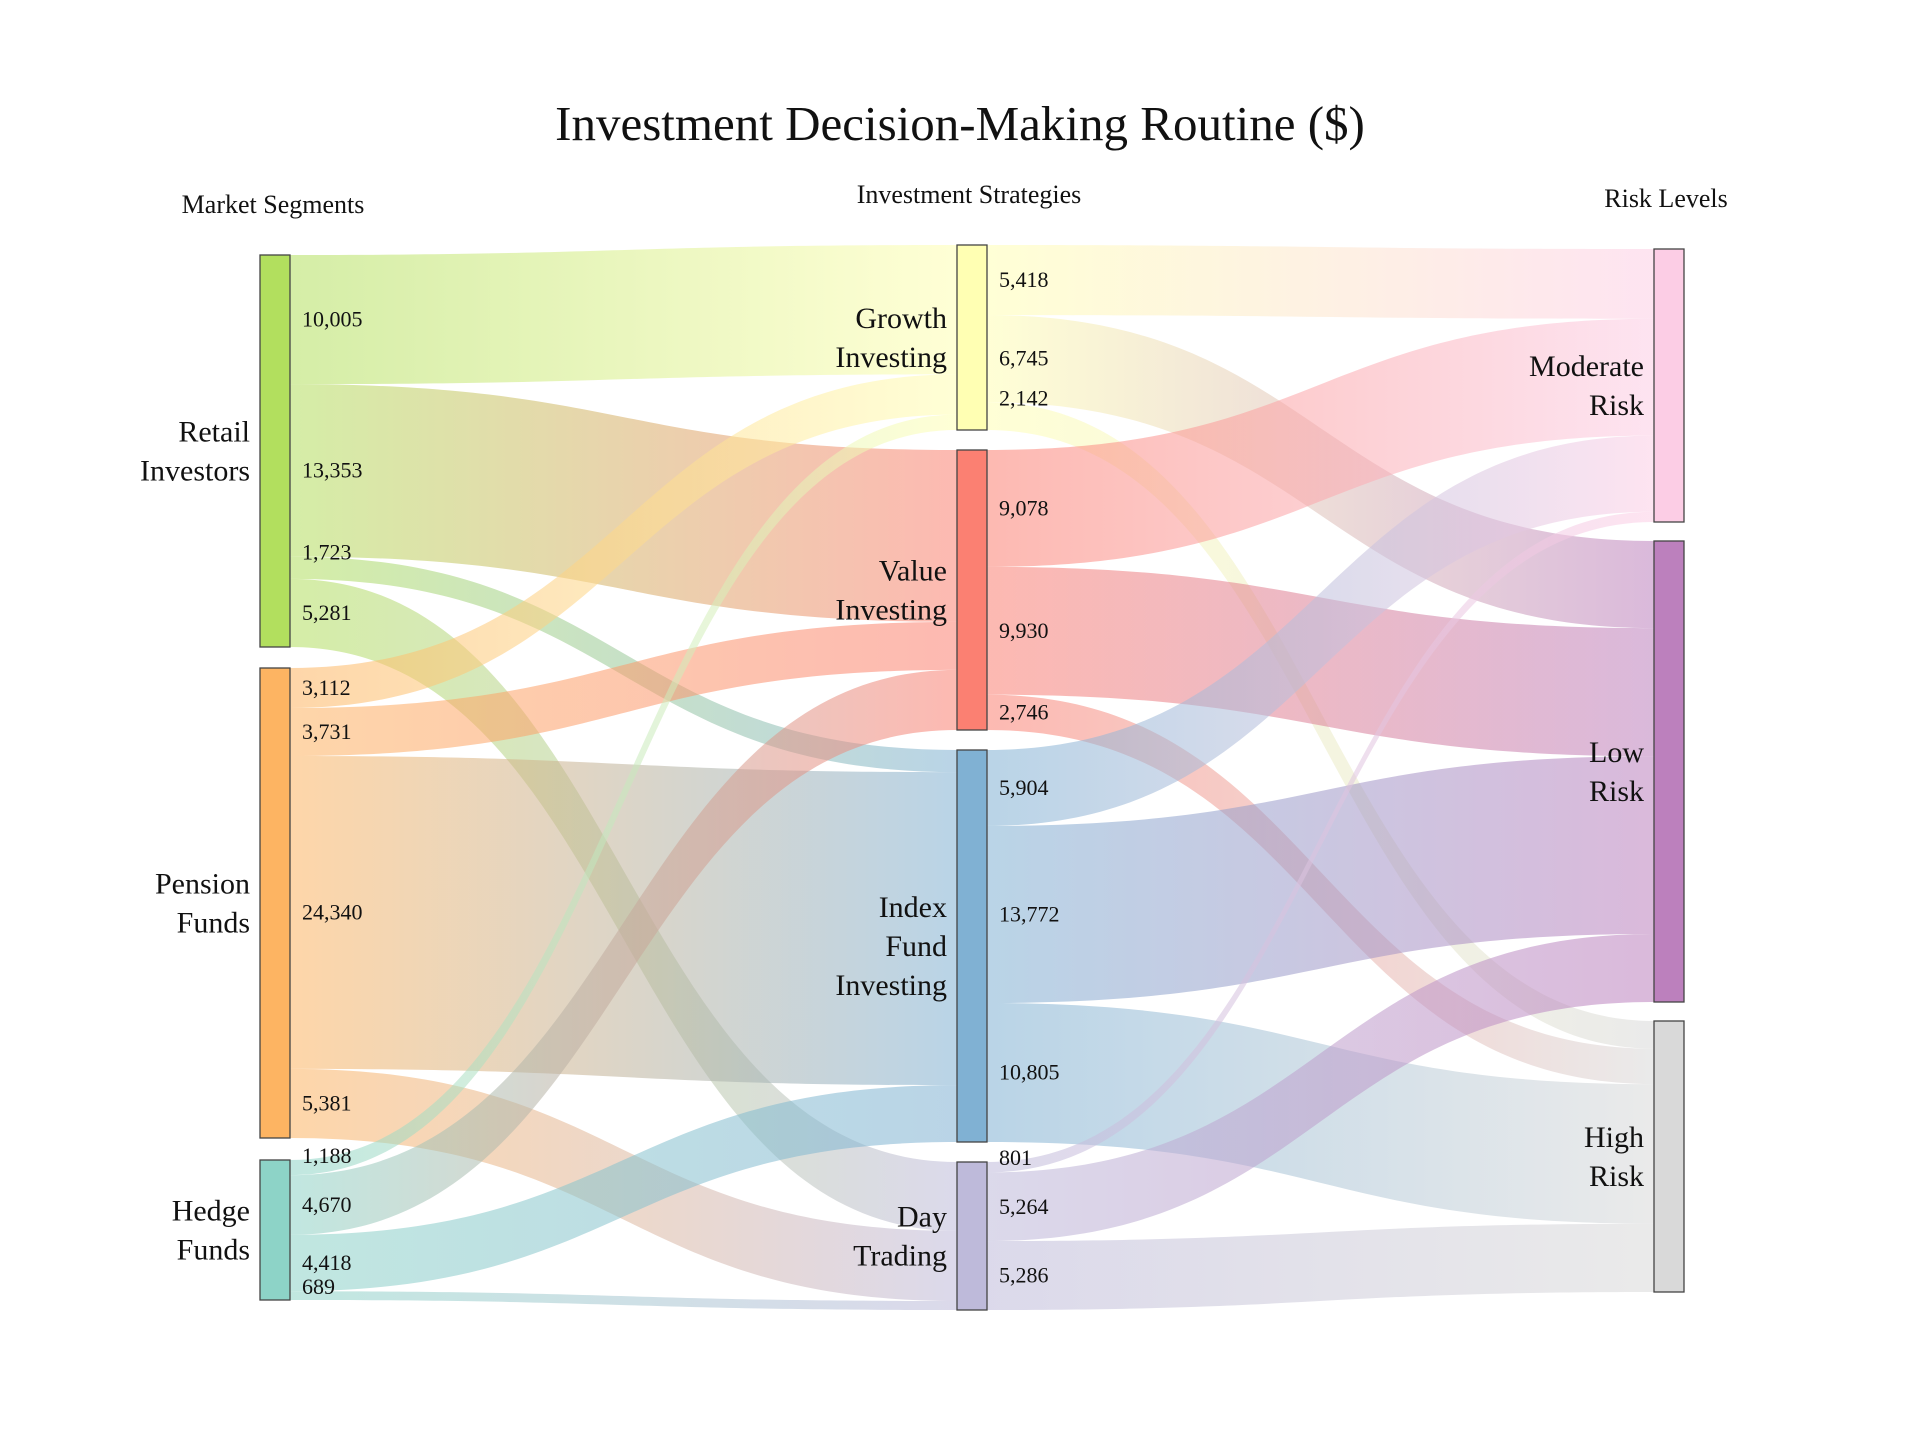 This screenshot has height=1440, width=1920. Describe the element at coordinates (1669, 771) in the screenshot. I see `node-low` at that location.